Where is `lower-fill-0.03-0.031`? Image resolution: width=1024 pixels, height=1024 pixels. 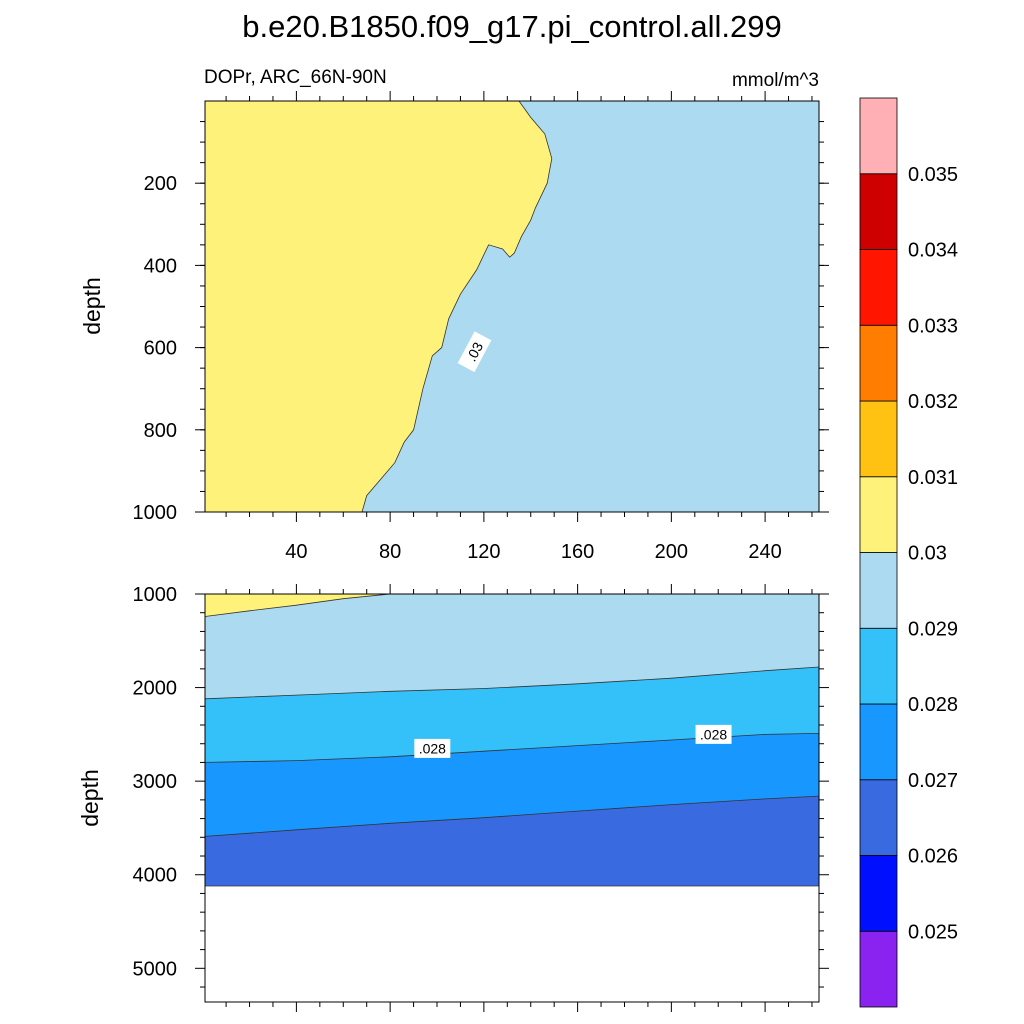 lower-fill-0.03-0.031 is located at coordinates (298, 605).